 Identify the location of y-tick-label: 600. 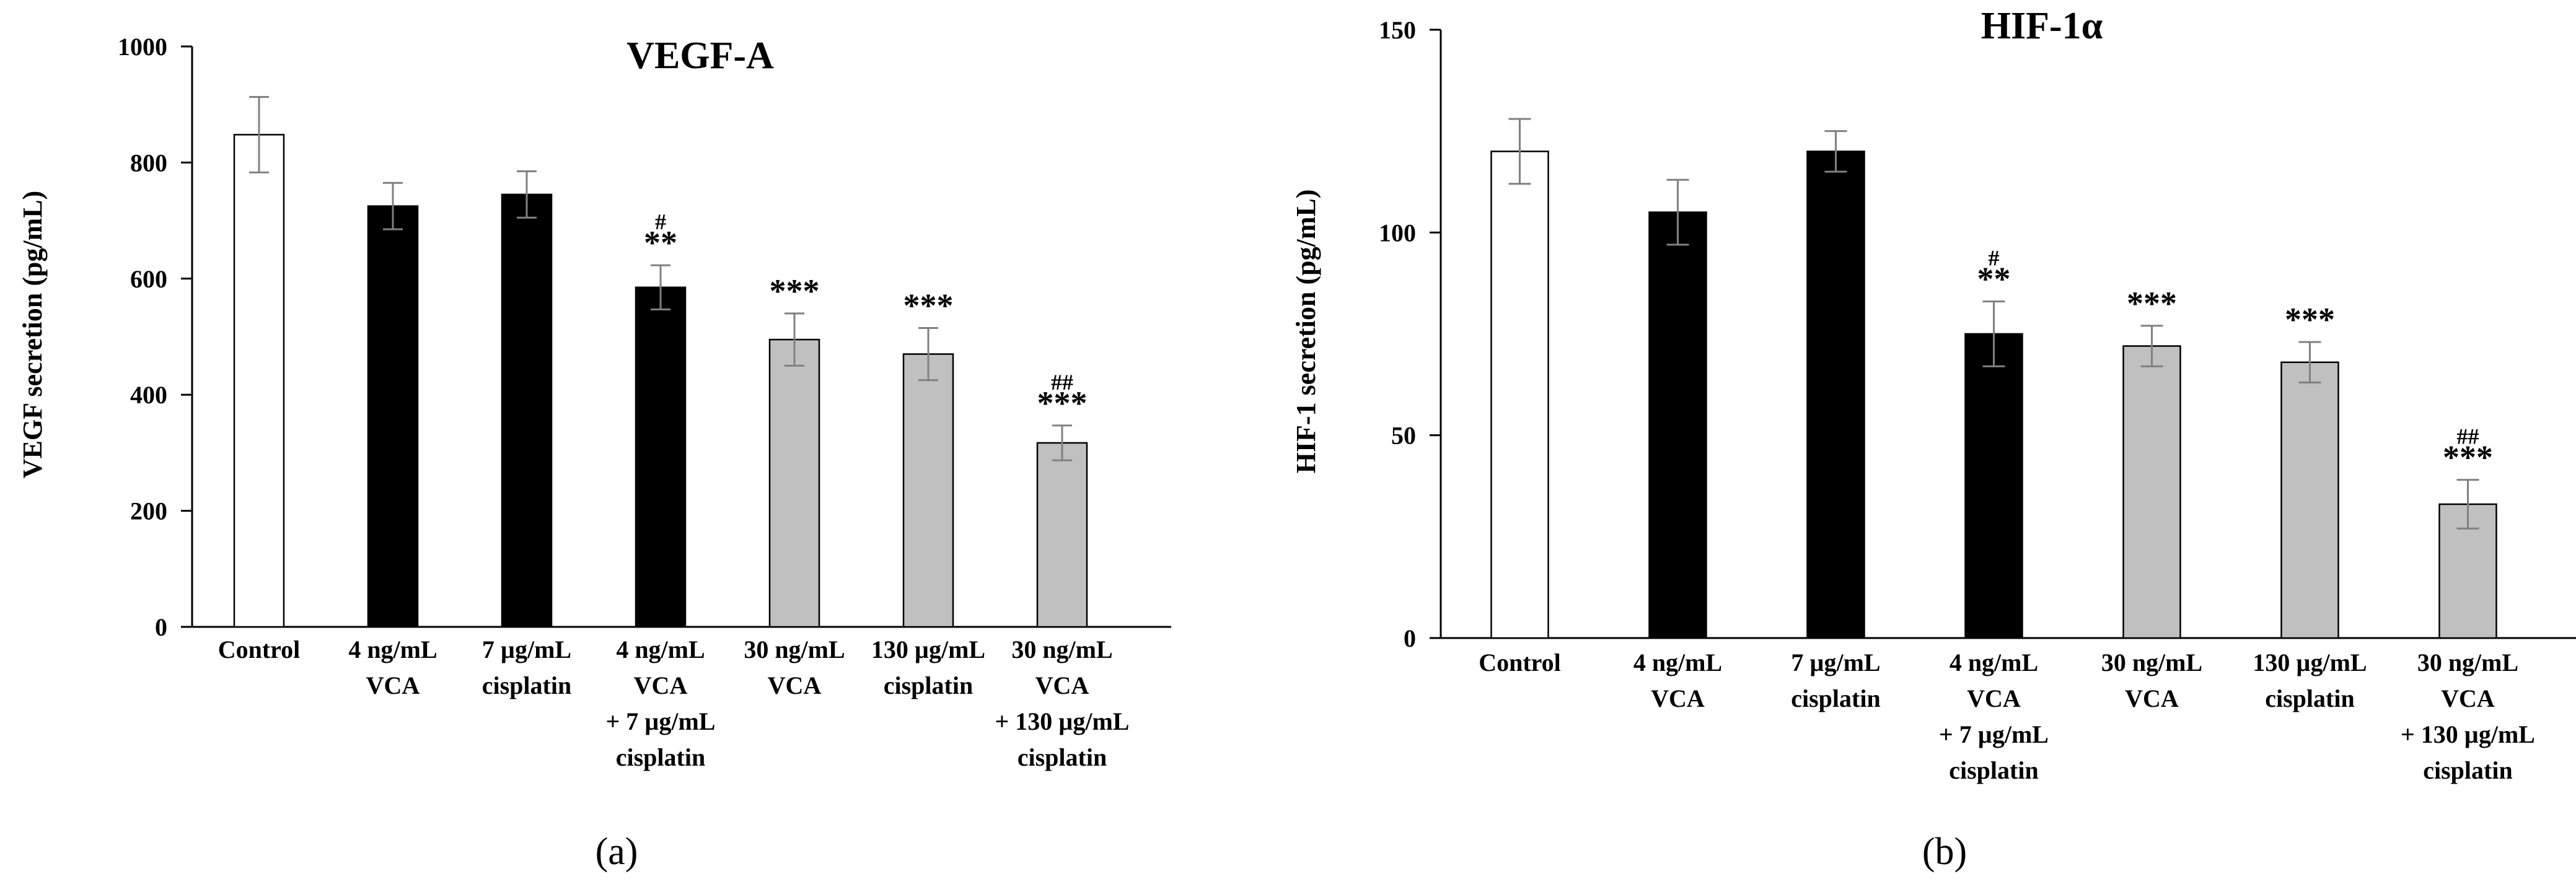
(149, 279).